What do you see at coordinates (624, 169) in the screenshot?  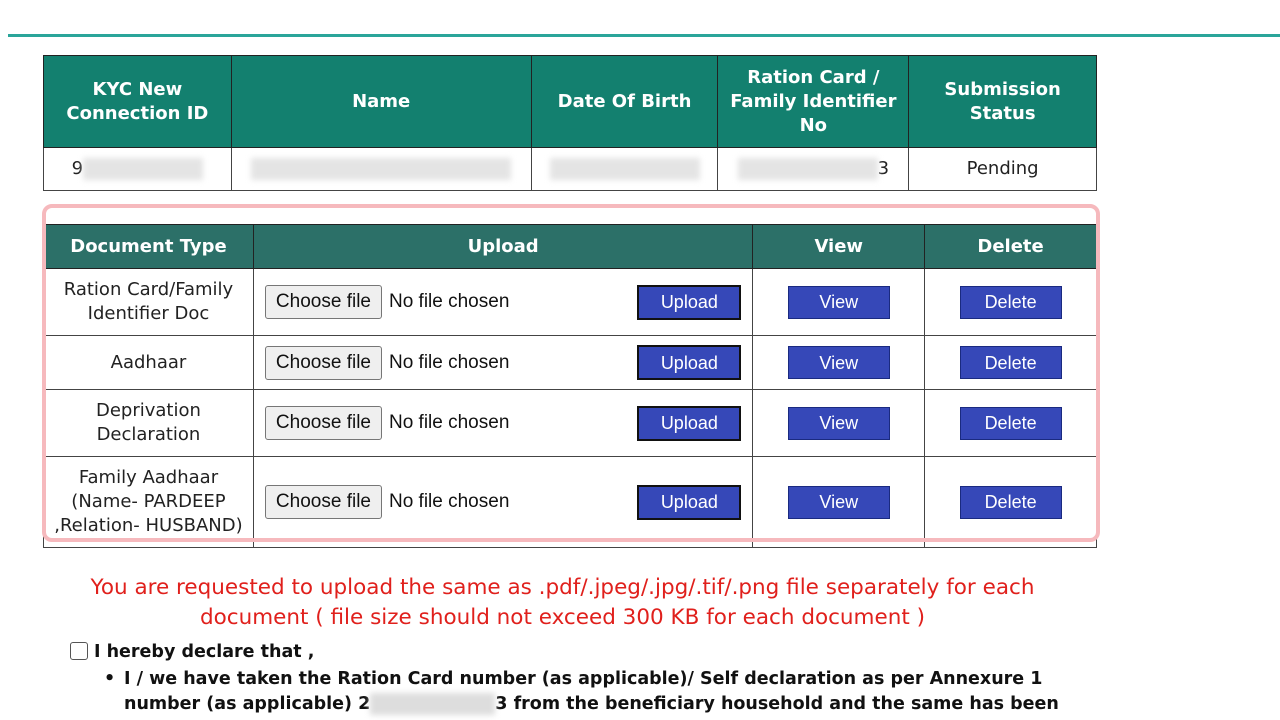 I see `dob-cell` at bounding box center [624, 169].